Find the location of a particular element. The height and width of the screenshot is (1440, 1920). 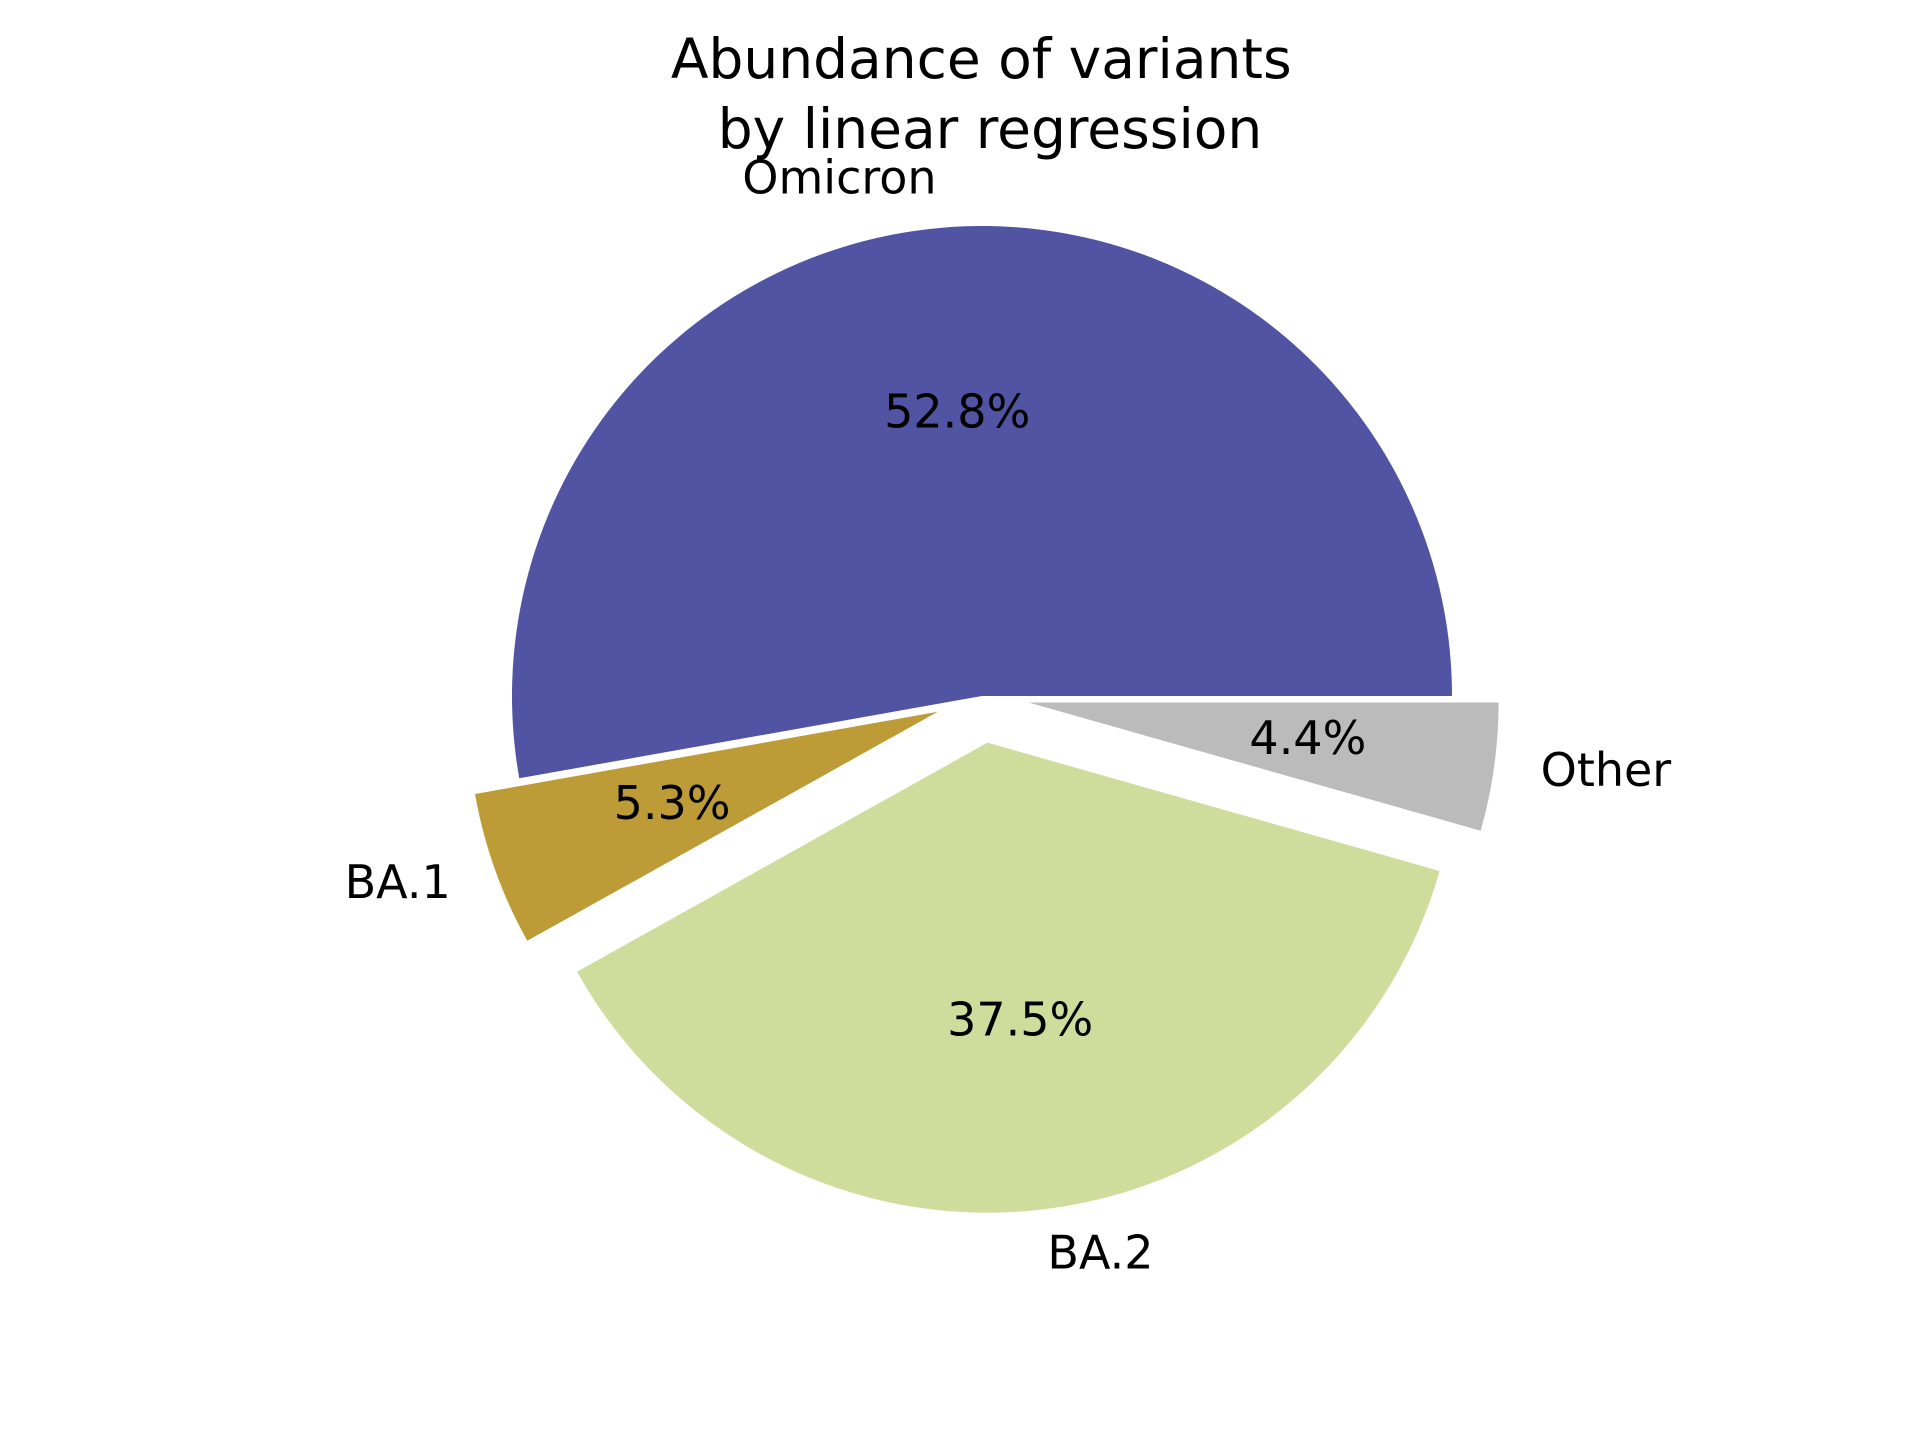

slice-label: Omicron is located at coordinates (839, 177).